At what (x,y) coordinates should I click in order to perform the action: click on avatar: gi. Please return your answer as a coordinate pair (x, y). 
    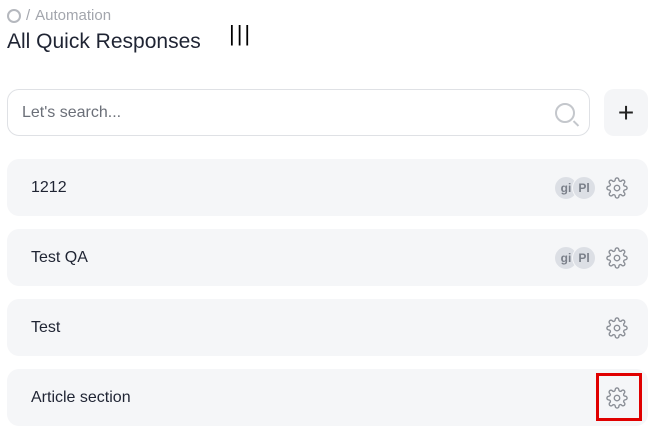
    Looking at the image, I should click on (566, 257).